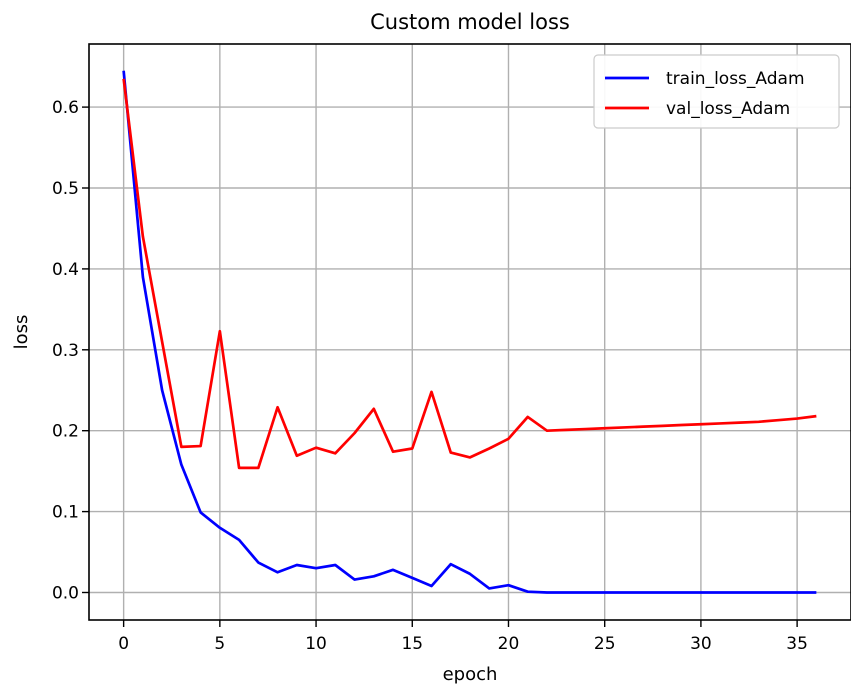 This screenshot has width=851, height=686. I want to click on y-tick-label: 0.2, so click(65, 432).